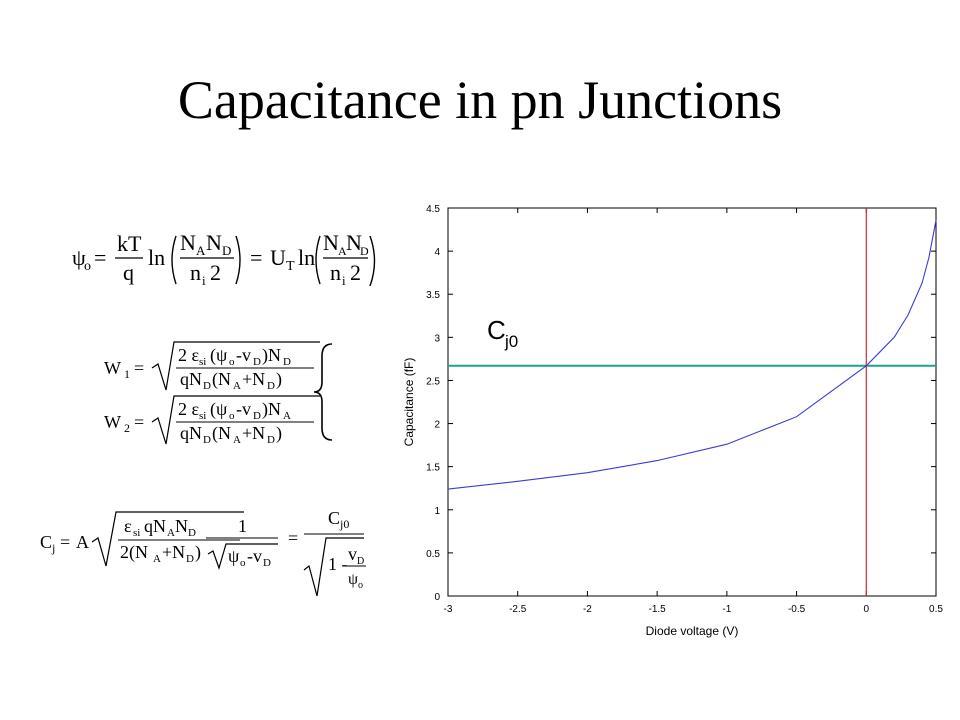  I want to click on y-tick-label: 3, so click(437, 338).